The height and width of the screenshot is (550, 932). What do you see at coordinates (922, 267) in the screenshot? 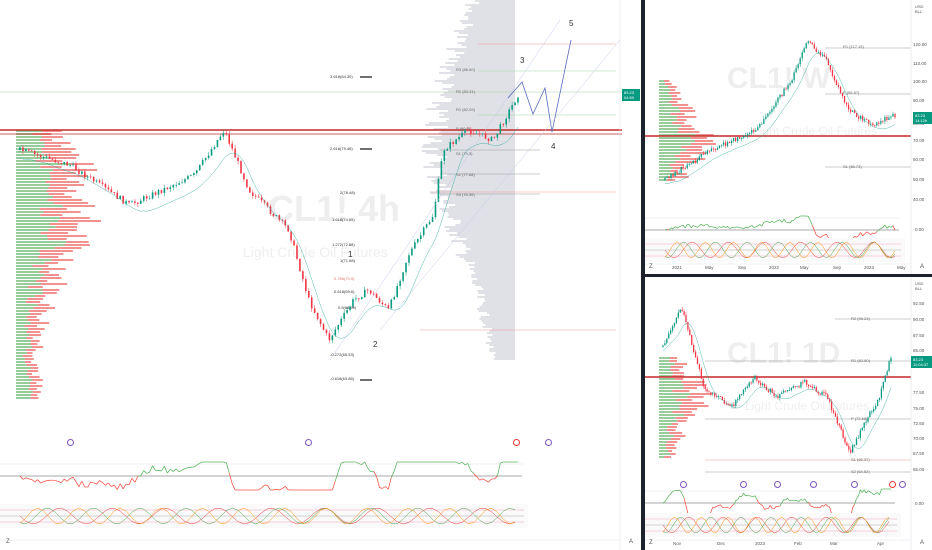
I see `weekly-auto-scale-button: A` at bounding box center [922, 267].